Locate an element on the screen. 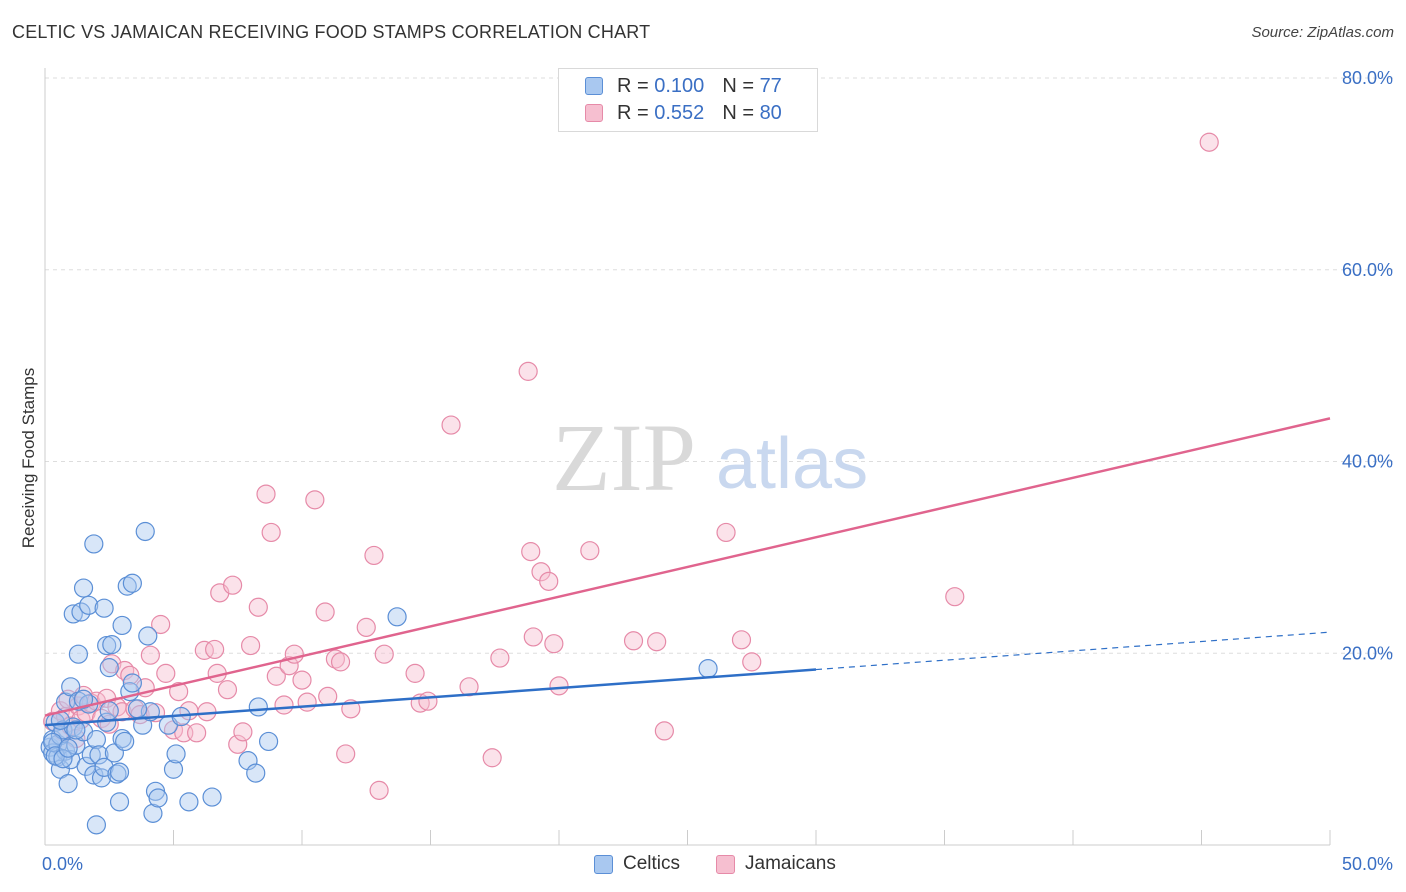 This screenshot has height=892, width=1406. x-tick-label: 50.0% is located at coordinates (1367, 864).